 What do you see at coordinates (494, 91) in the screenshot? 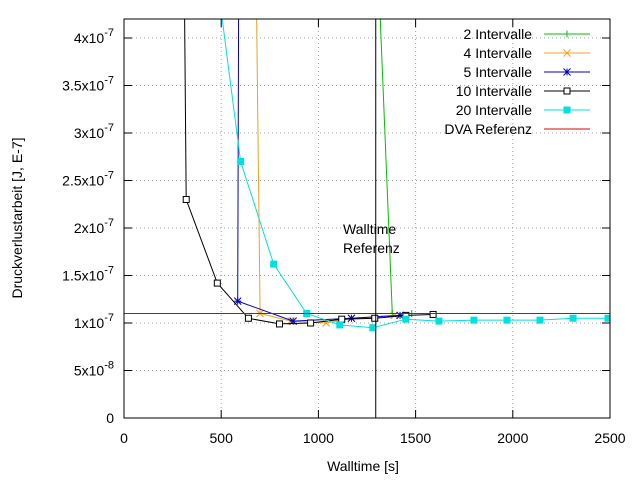
I see `legend-label-10-intervalle: 10 Intervalle` at bounding box center [494, 91].